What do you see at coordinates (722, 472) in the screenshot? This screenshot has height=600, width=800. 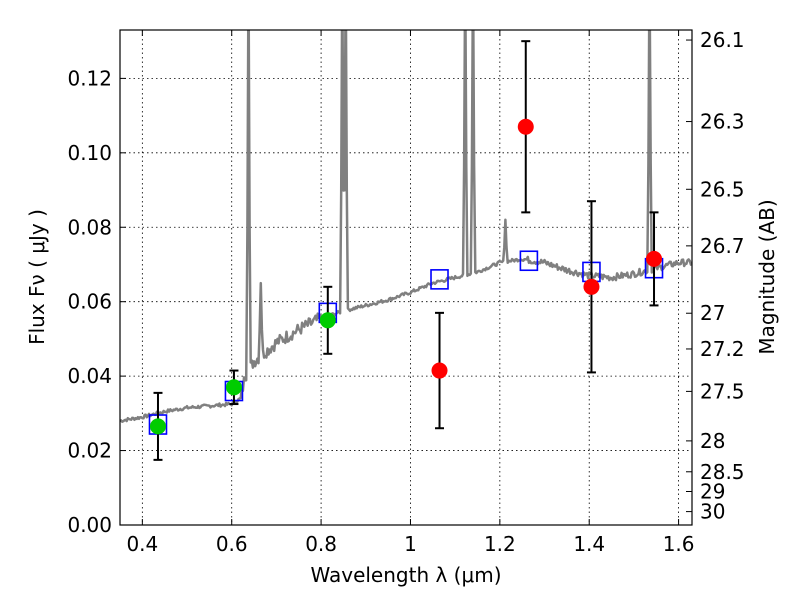 I see `right-tick-label: 28.5` at bounding box center [722, 472].